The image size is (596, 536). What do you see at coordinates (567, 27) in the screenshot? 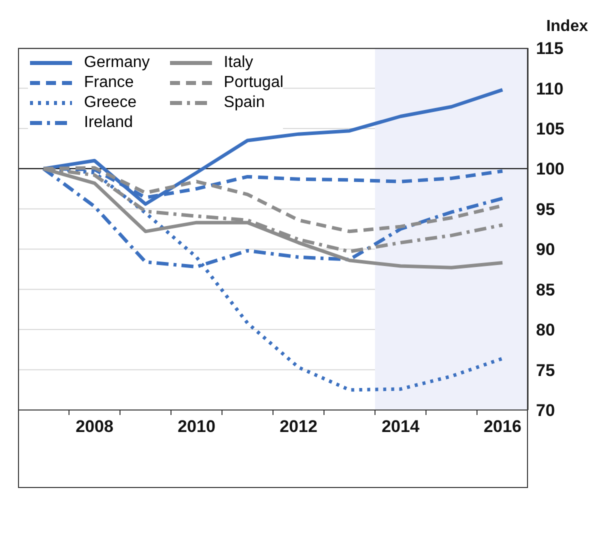
I see `y-axis-title: Index` at bounding box center [567, 27].